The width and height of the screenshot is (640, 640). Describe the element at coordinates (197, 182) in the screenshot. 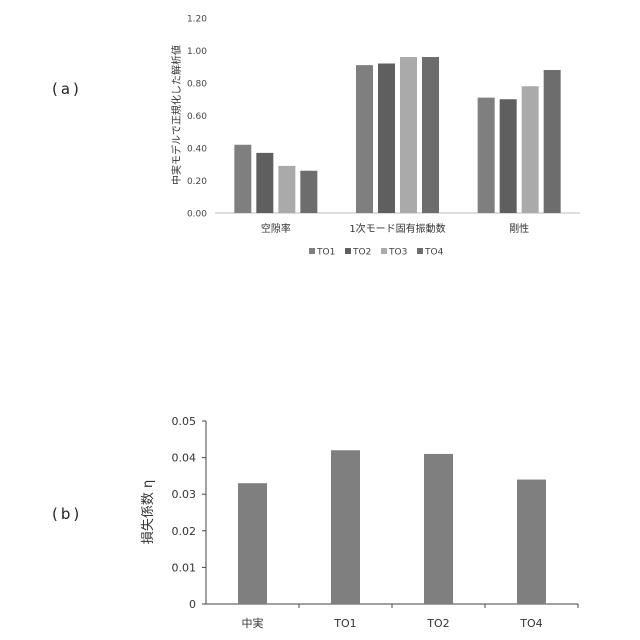

I see `y-tick-label: 0.20` at that location.